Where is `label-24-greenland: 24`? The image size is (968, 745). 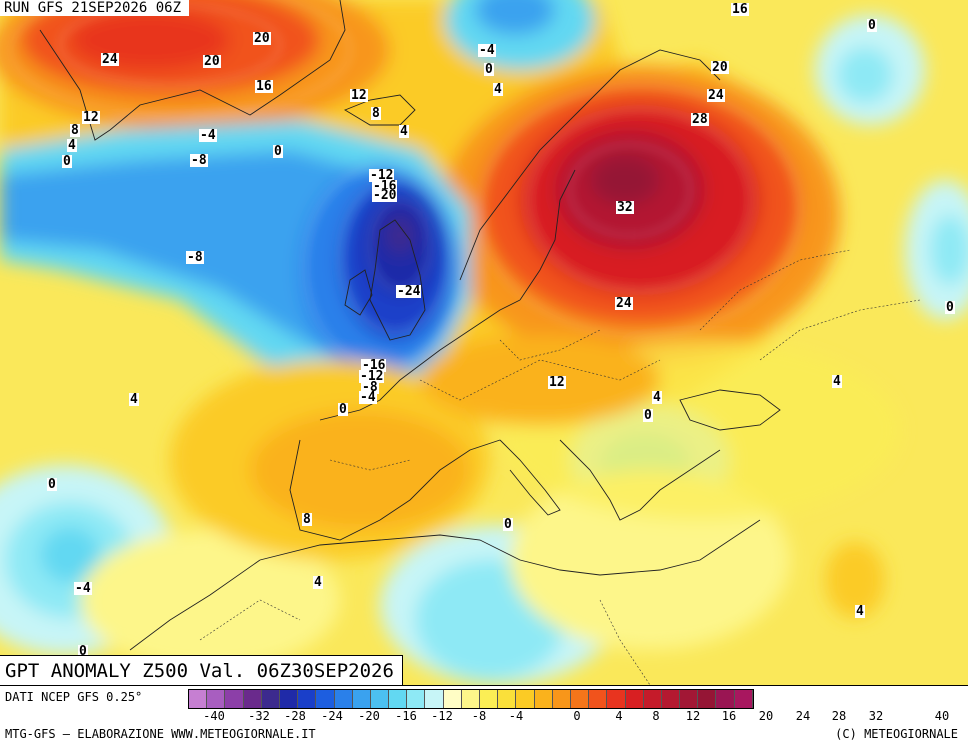
label-24-greenland: 24 is located at coordinates (110, 59).